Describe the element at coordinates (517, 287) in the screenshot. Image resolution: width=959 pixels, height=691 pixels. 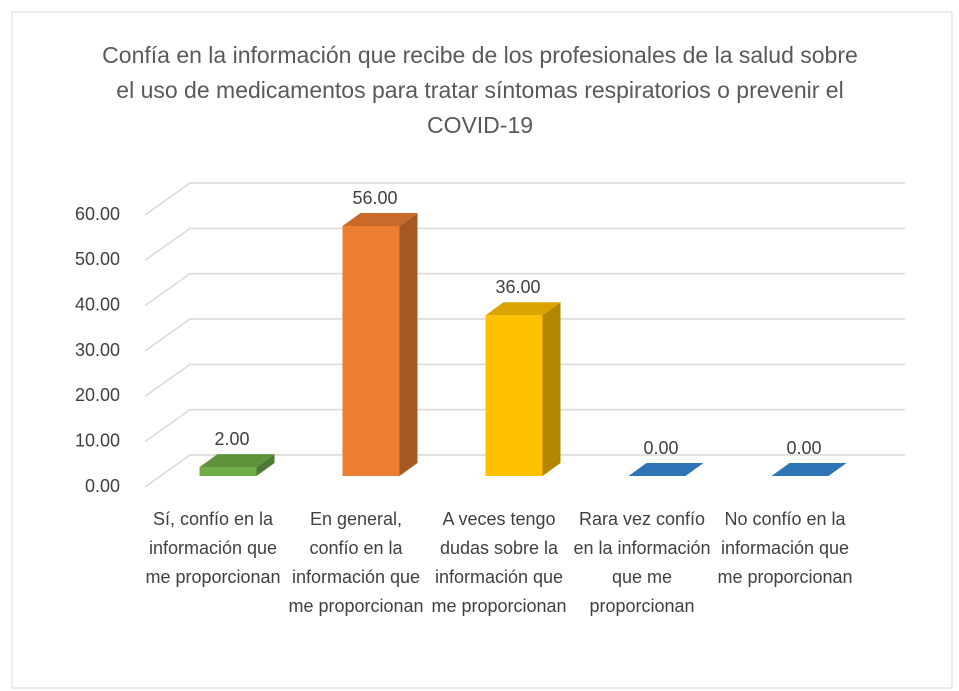
I see `data-label: 36.00` at that location.